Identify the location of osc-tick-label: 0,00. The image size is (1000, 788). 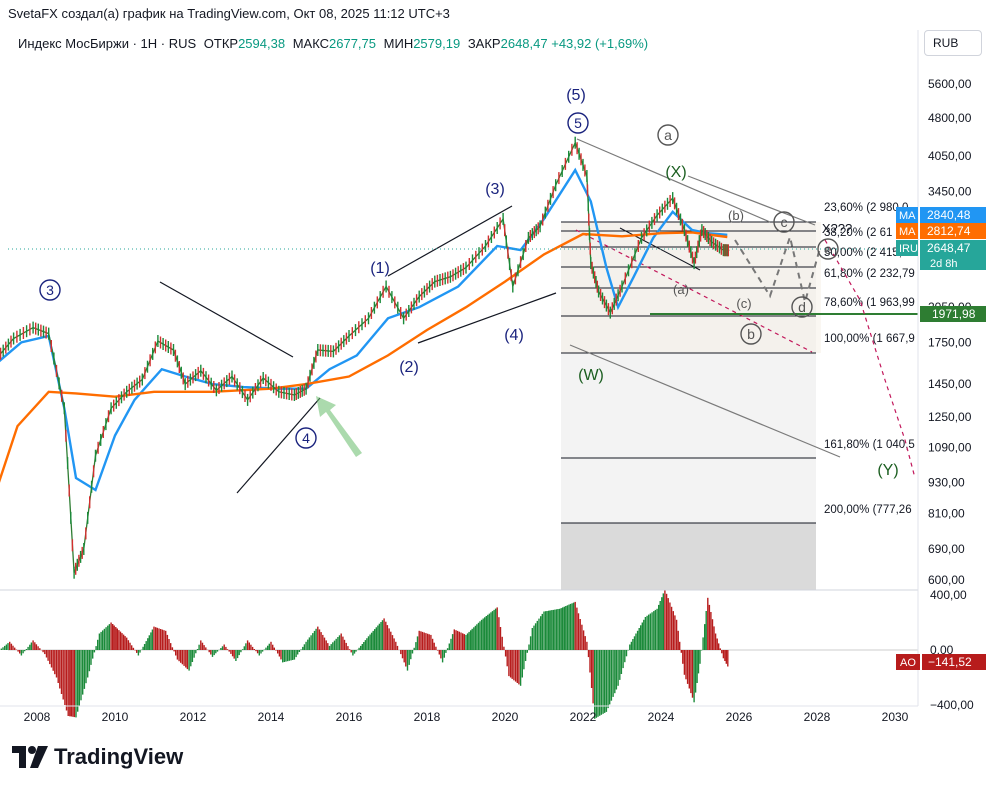
(942, 650).